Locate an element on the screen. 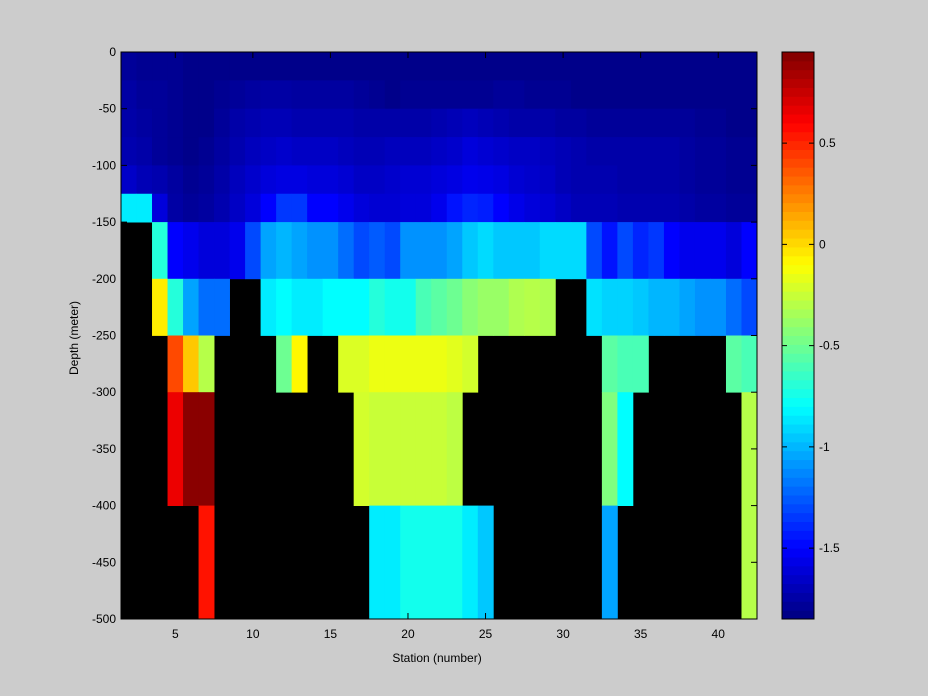 This screenshot has height=696, width=928. colorbar-tick-label: 0 is located at coordinates (822, 244).